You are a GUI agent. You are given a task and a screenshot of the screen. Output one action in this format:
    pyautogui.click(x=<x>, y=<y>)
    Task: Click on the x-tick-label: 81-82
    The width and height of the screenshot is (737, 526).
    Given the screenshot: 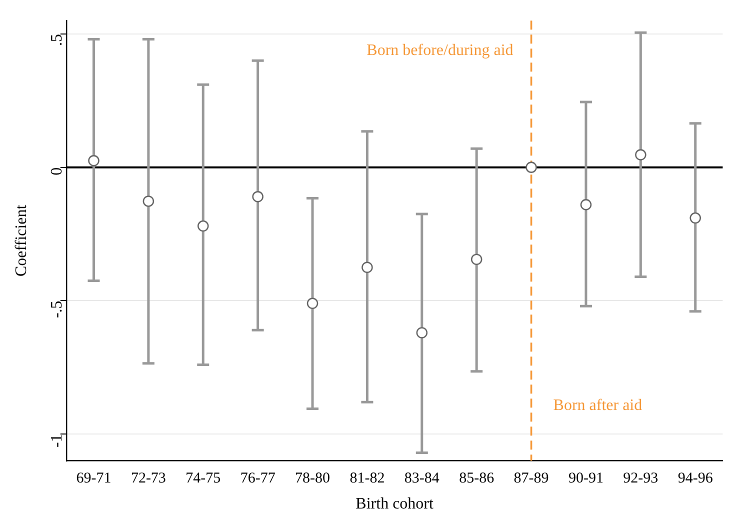 What is the action you would take?
    pyautogui.click(x=367, y=478)
    